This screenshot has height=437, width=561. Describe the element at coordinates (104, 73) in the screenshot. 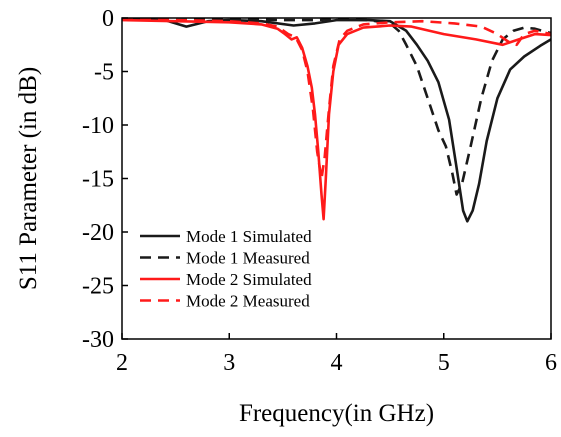

I see `y-tick-label: -5` at that location.